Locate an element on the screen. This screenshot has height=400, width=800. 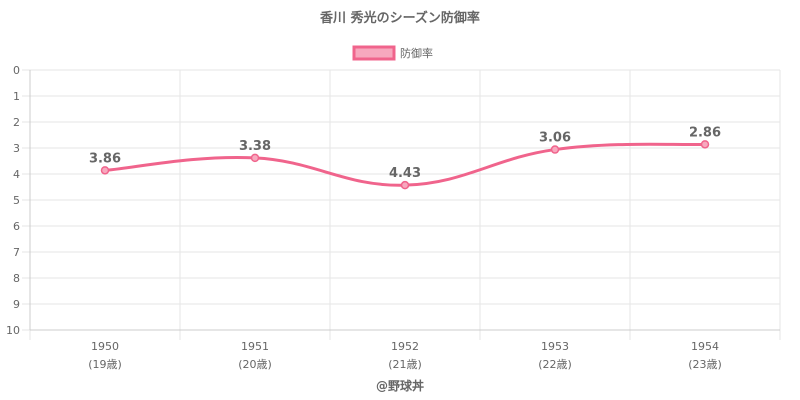
footer-credit: @野球丼 is located at coordinates (400, 385).